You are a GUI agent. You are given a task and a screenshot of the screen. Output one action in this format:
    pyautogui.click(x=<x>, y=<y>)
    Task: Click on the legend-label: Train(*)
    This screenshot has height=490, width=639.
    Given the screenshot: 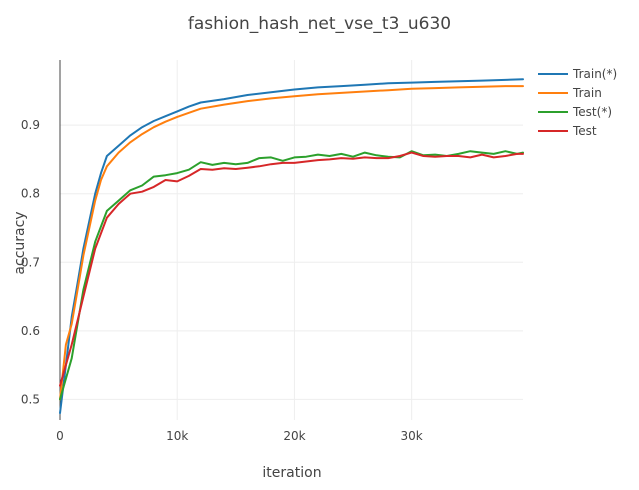 What is the action you would take?
    pyautogui.click(x=594, y=74)
    